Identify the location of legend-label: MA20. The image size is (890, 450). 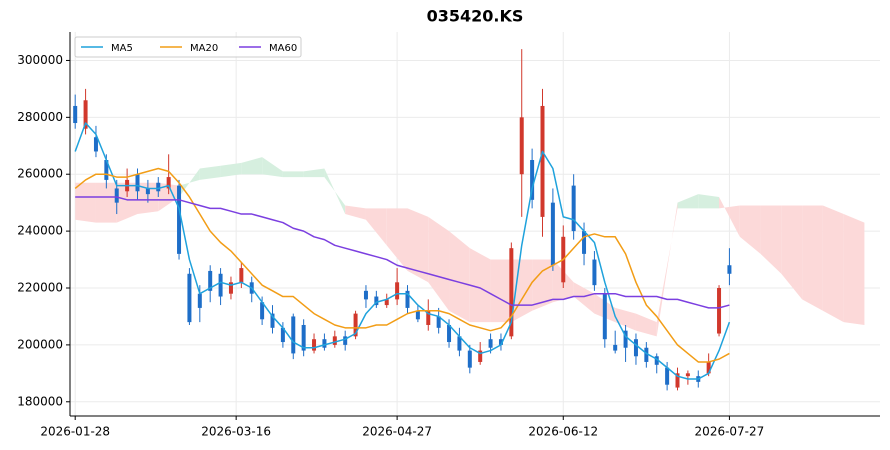
(204, 48).